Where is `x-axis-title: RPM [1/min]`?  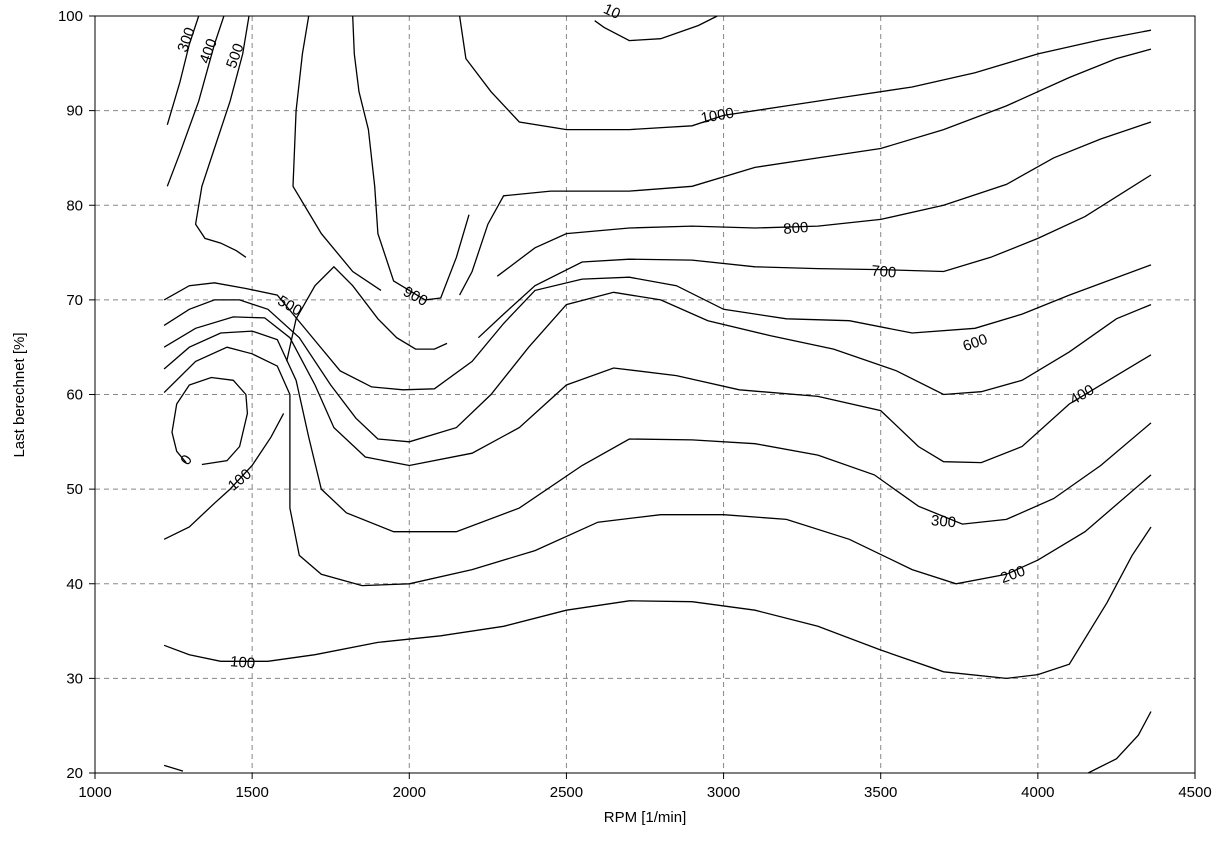 x-axis-title: RPM [1/min] is located at coordinates (645, 817).